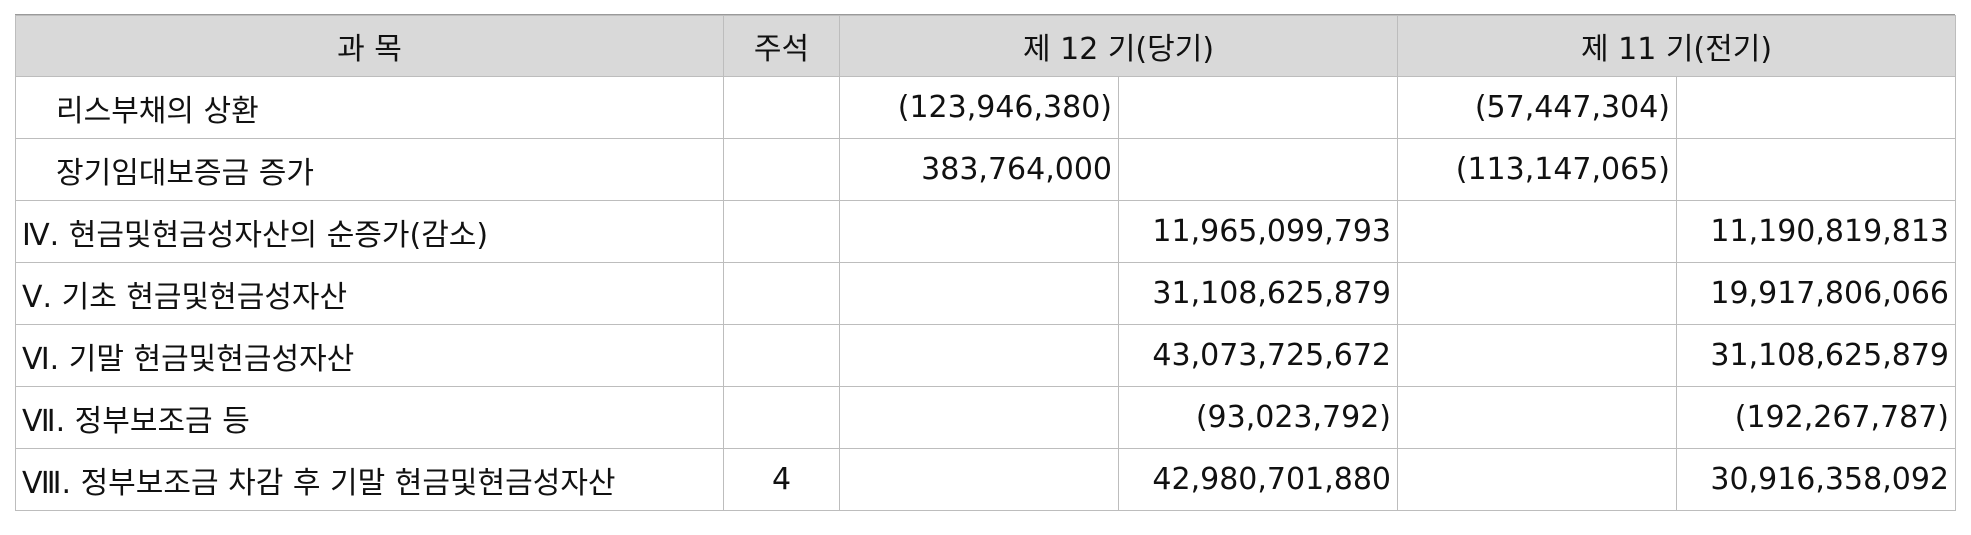  I want to click on prior-total-amount: 11,190,819,813, so click(1816, 231).